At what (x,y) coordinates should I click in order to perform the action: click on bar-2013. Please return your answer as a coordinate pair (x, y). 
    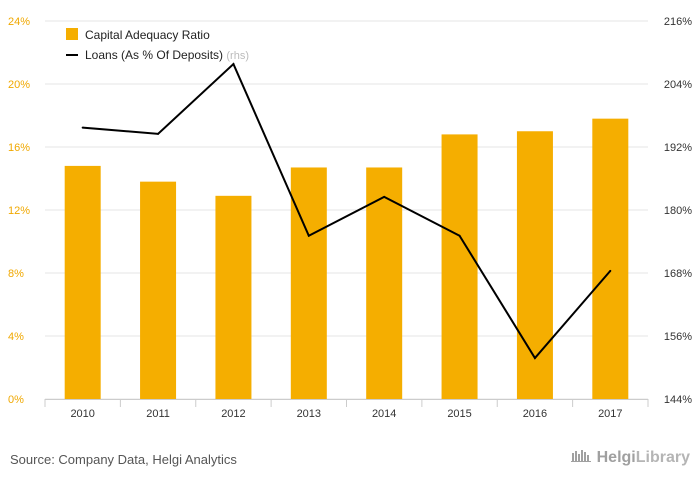
    Looking at the image, I should click on (308, 283).